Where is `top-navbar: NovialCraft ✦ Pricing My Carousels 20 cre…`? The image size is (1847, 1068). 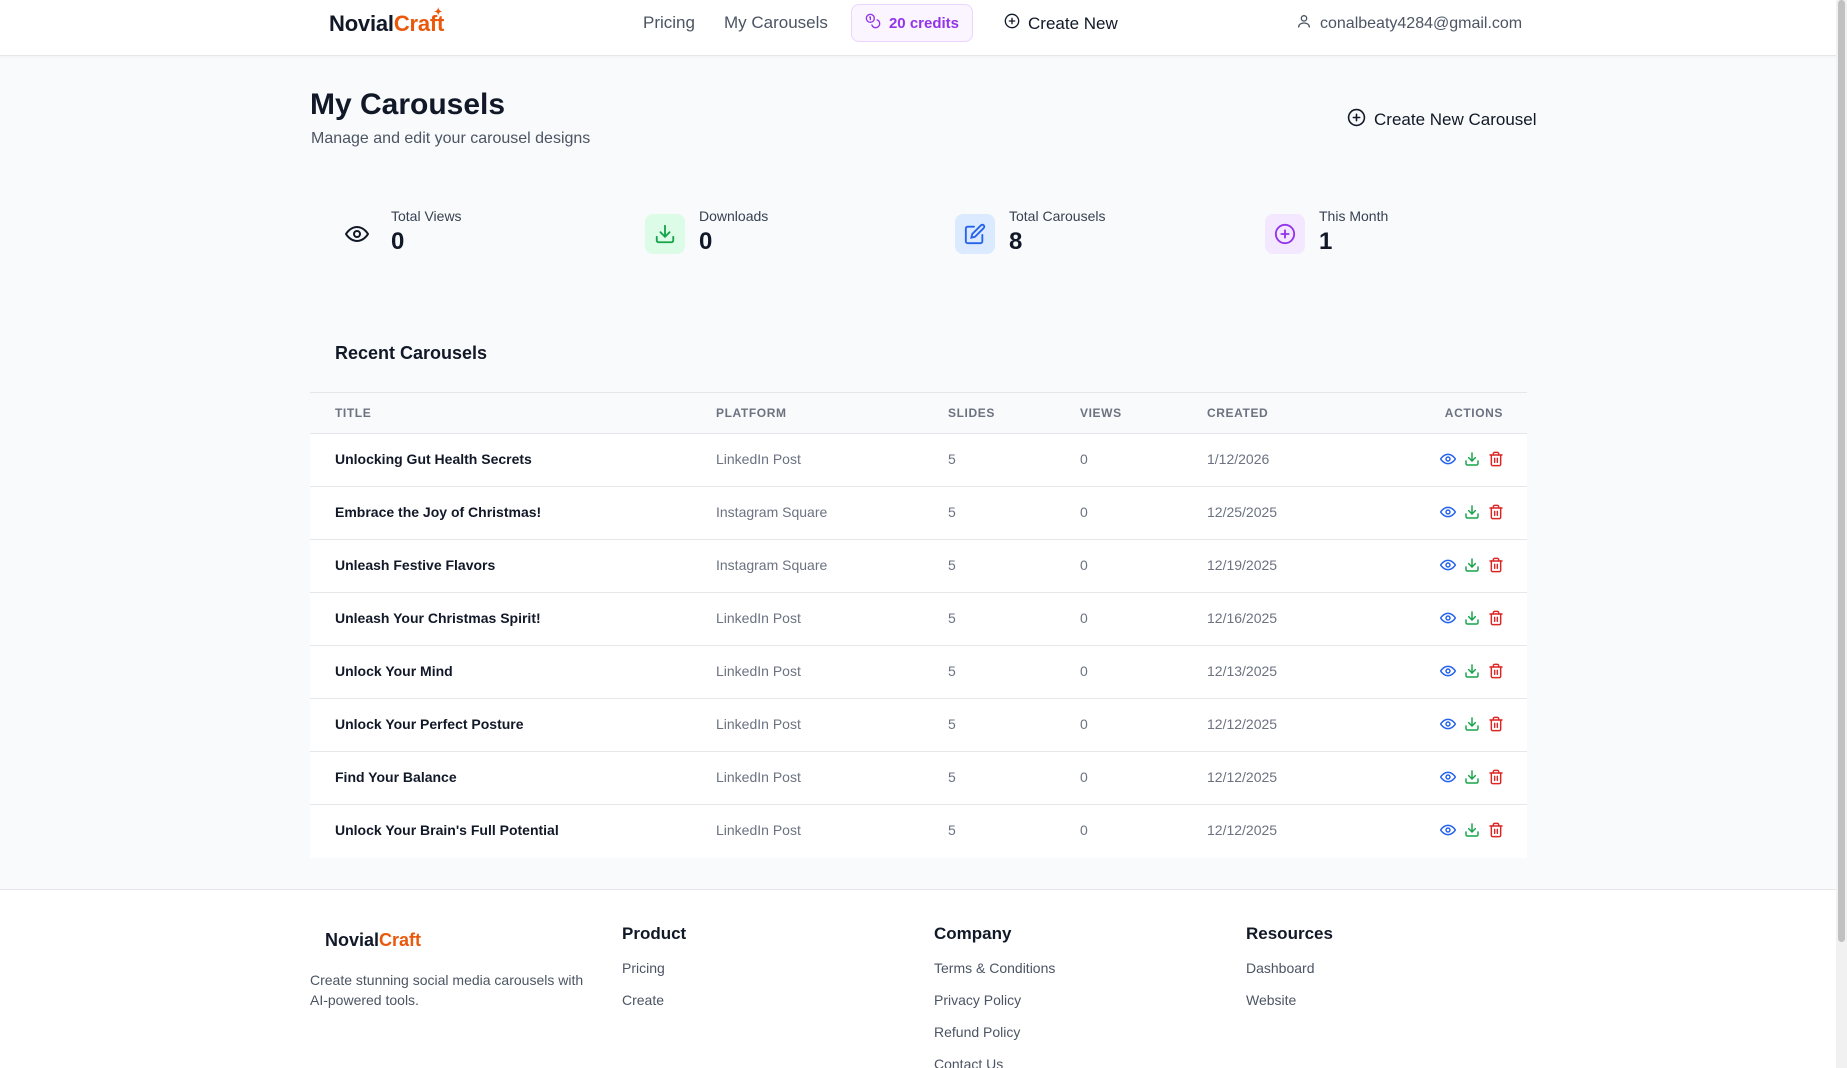
top-navbar: NovialCraft ✦ Pricing My Carousels 20 cre… is located at coordinates (923, 28).